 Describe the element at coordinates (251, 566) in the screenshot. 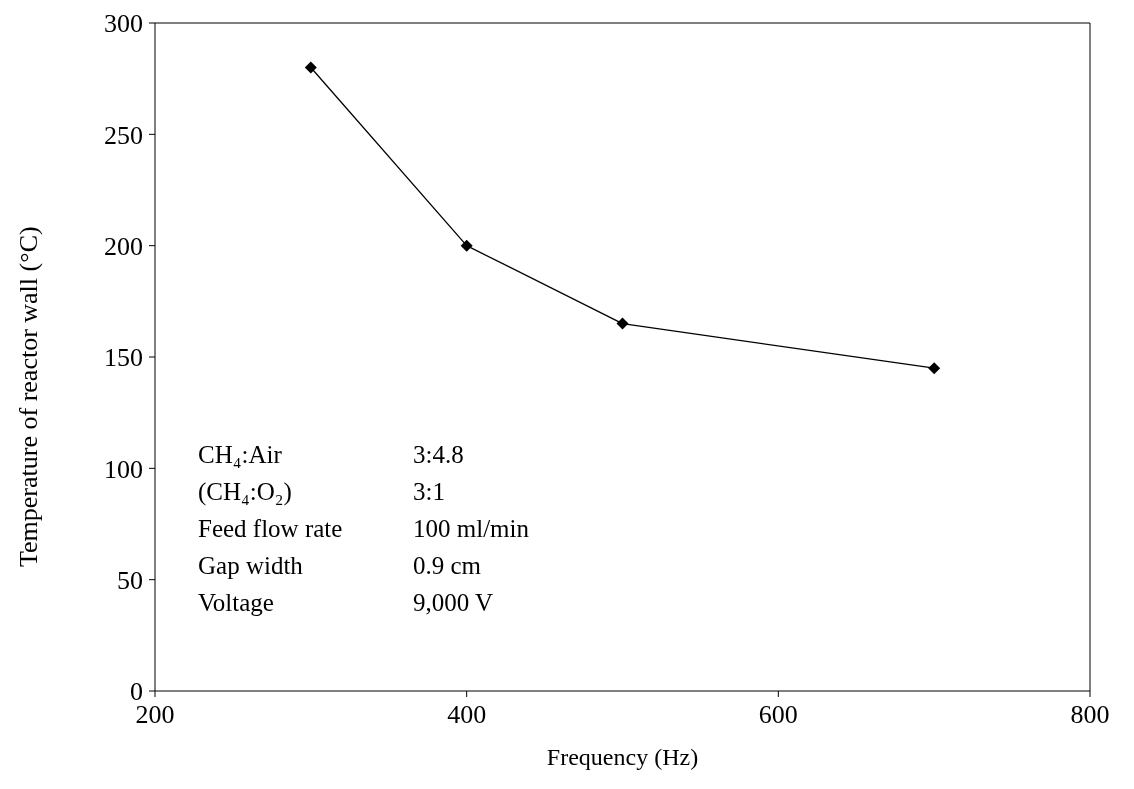

I see `annotation: Gap width` at that location.